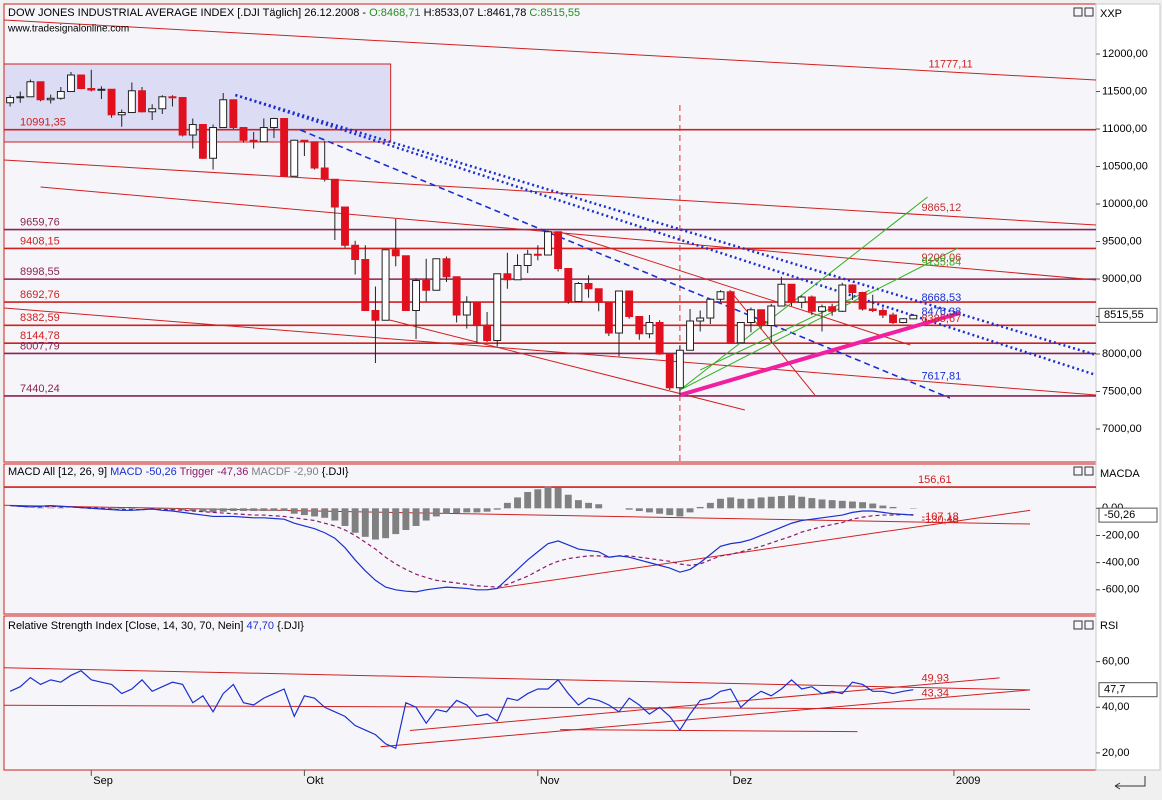 The width and height of the screenshot is (1162, 800). What do you see at coordinates (941, 377) in the screenshot?
I see `line-label: 7617,81` at bounding box center [941, 377].